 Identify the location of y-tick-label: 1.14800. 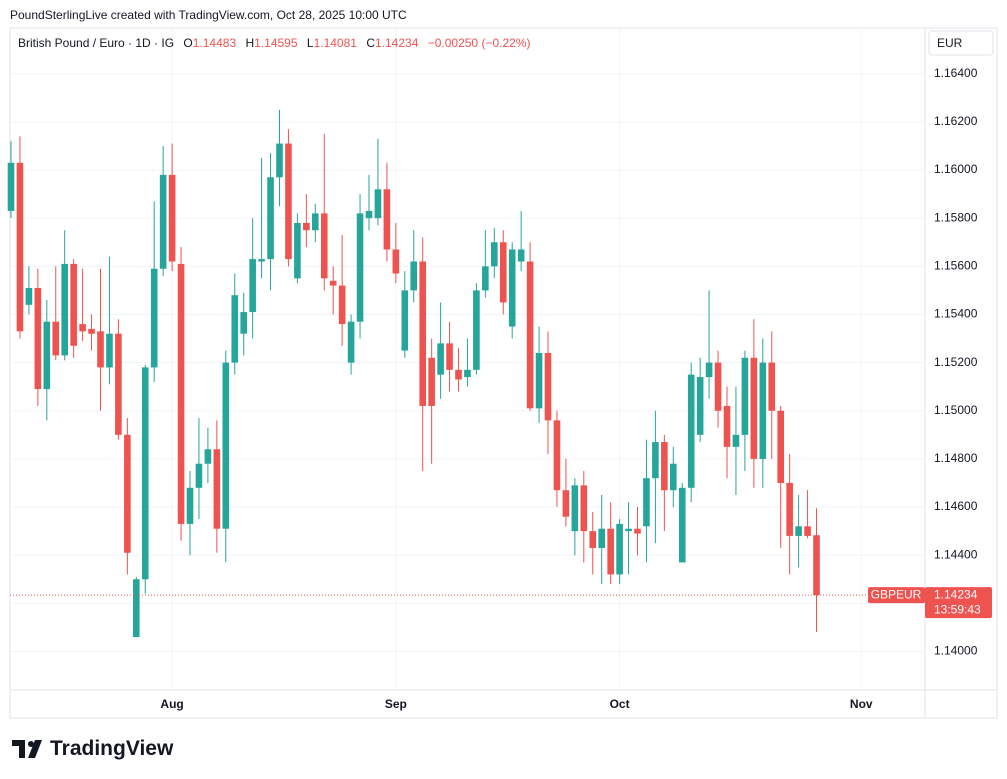
(956, 458).